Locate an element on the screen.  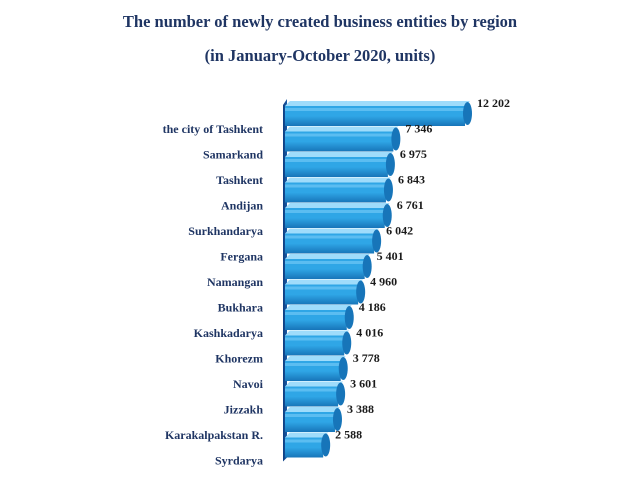
bar-kashkadarya is located at coordinates (319, 317).